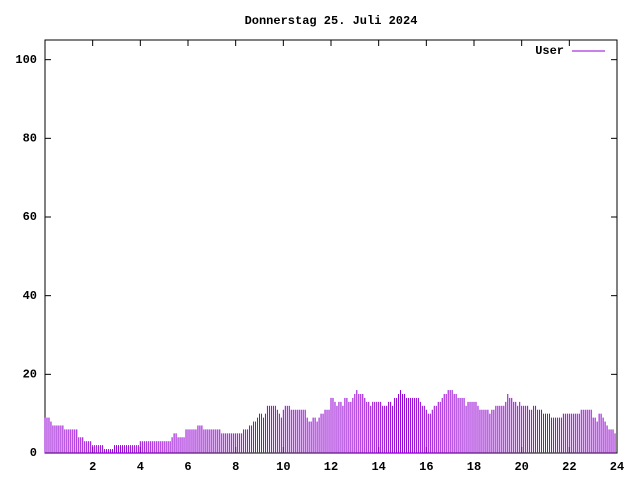 The image size is (640, 480). What do you see at coordinates (549, 51) in the screenshot?
I see `legend-label: User` at bounding box center [549, 51].